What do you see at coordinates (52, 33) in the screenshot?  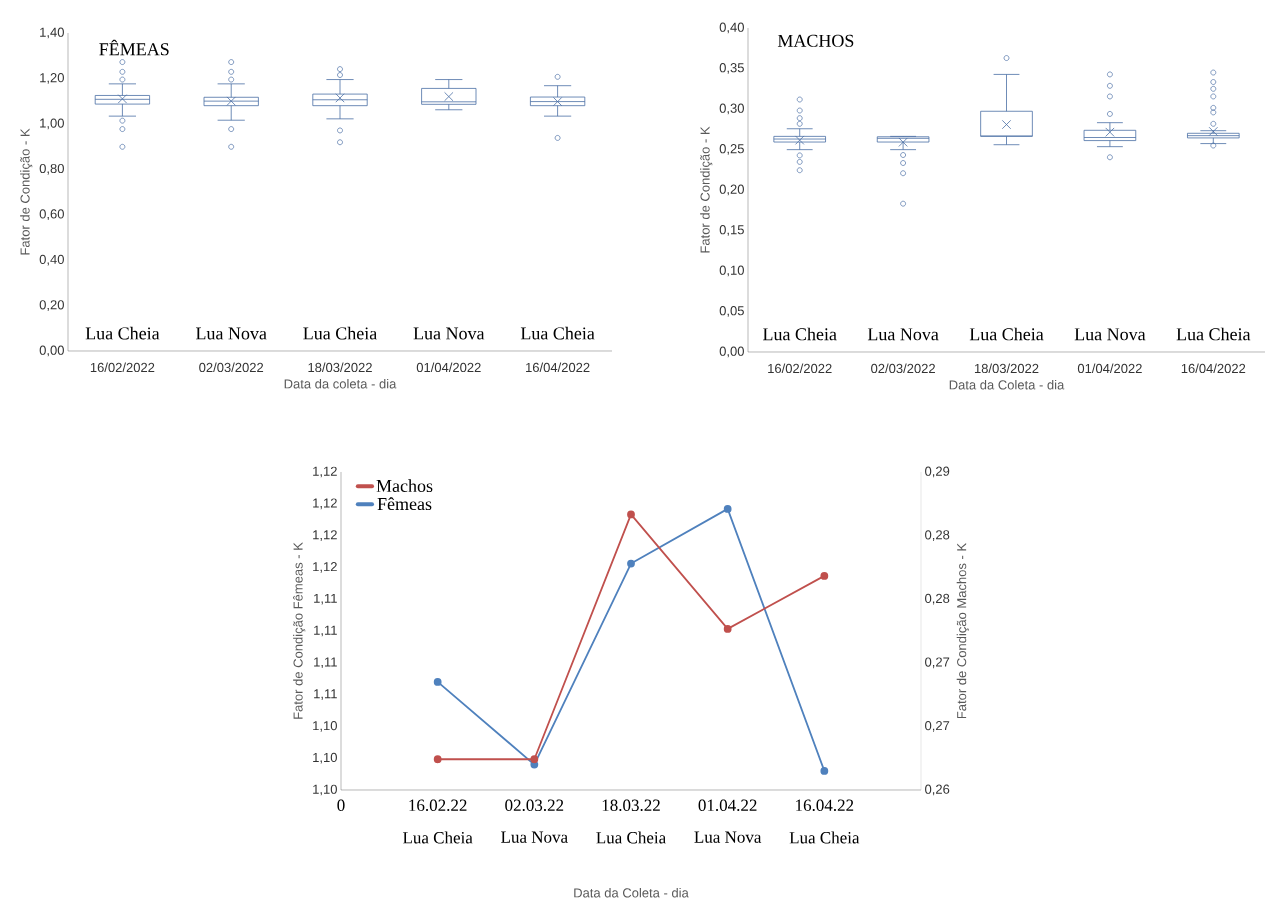 I see `y-tick-label: 1,40` at bounding box center [52, 33].